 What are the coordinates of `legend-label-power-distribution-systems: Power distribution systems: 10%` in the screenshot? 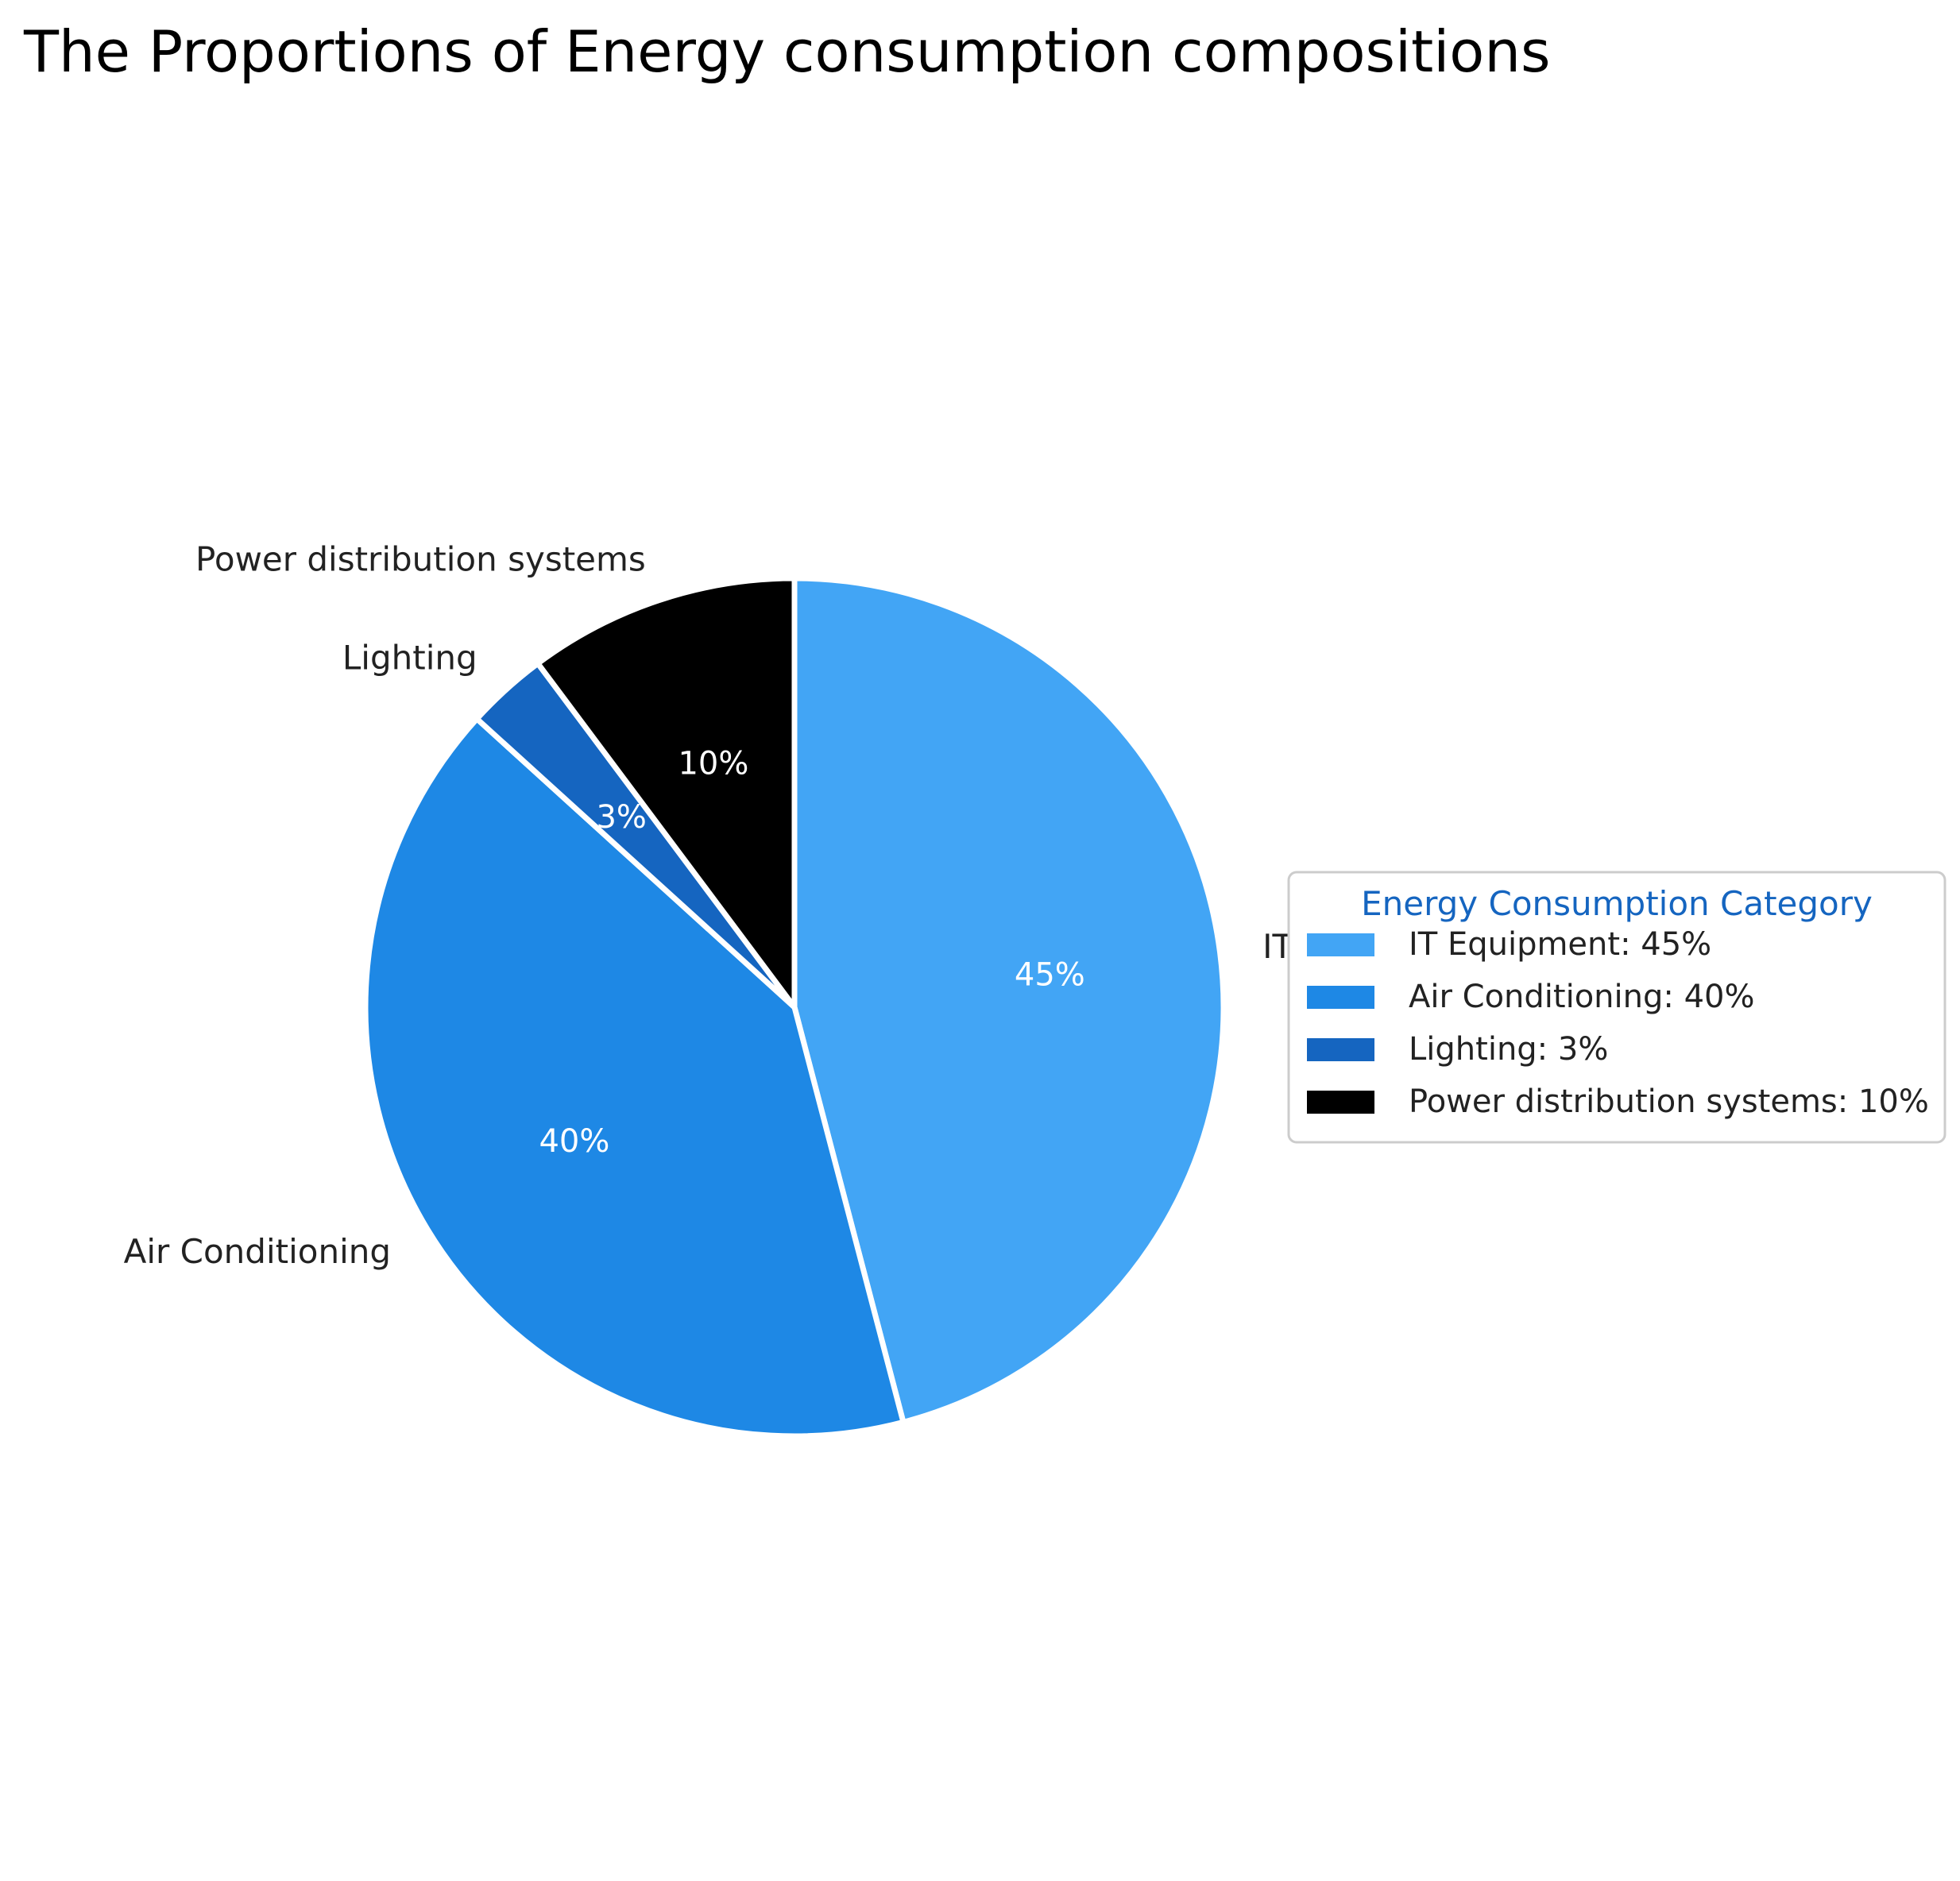 It's located at (1669, 1101).